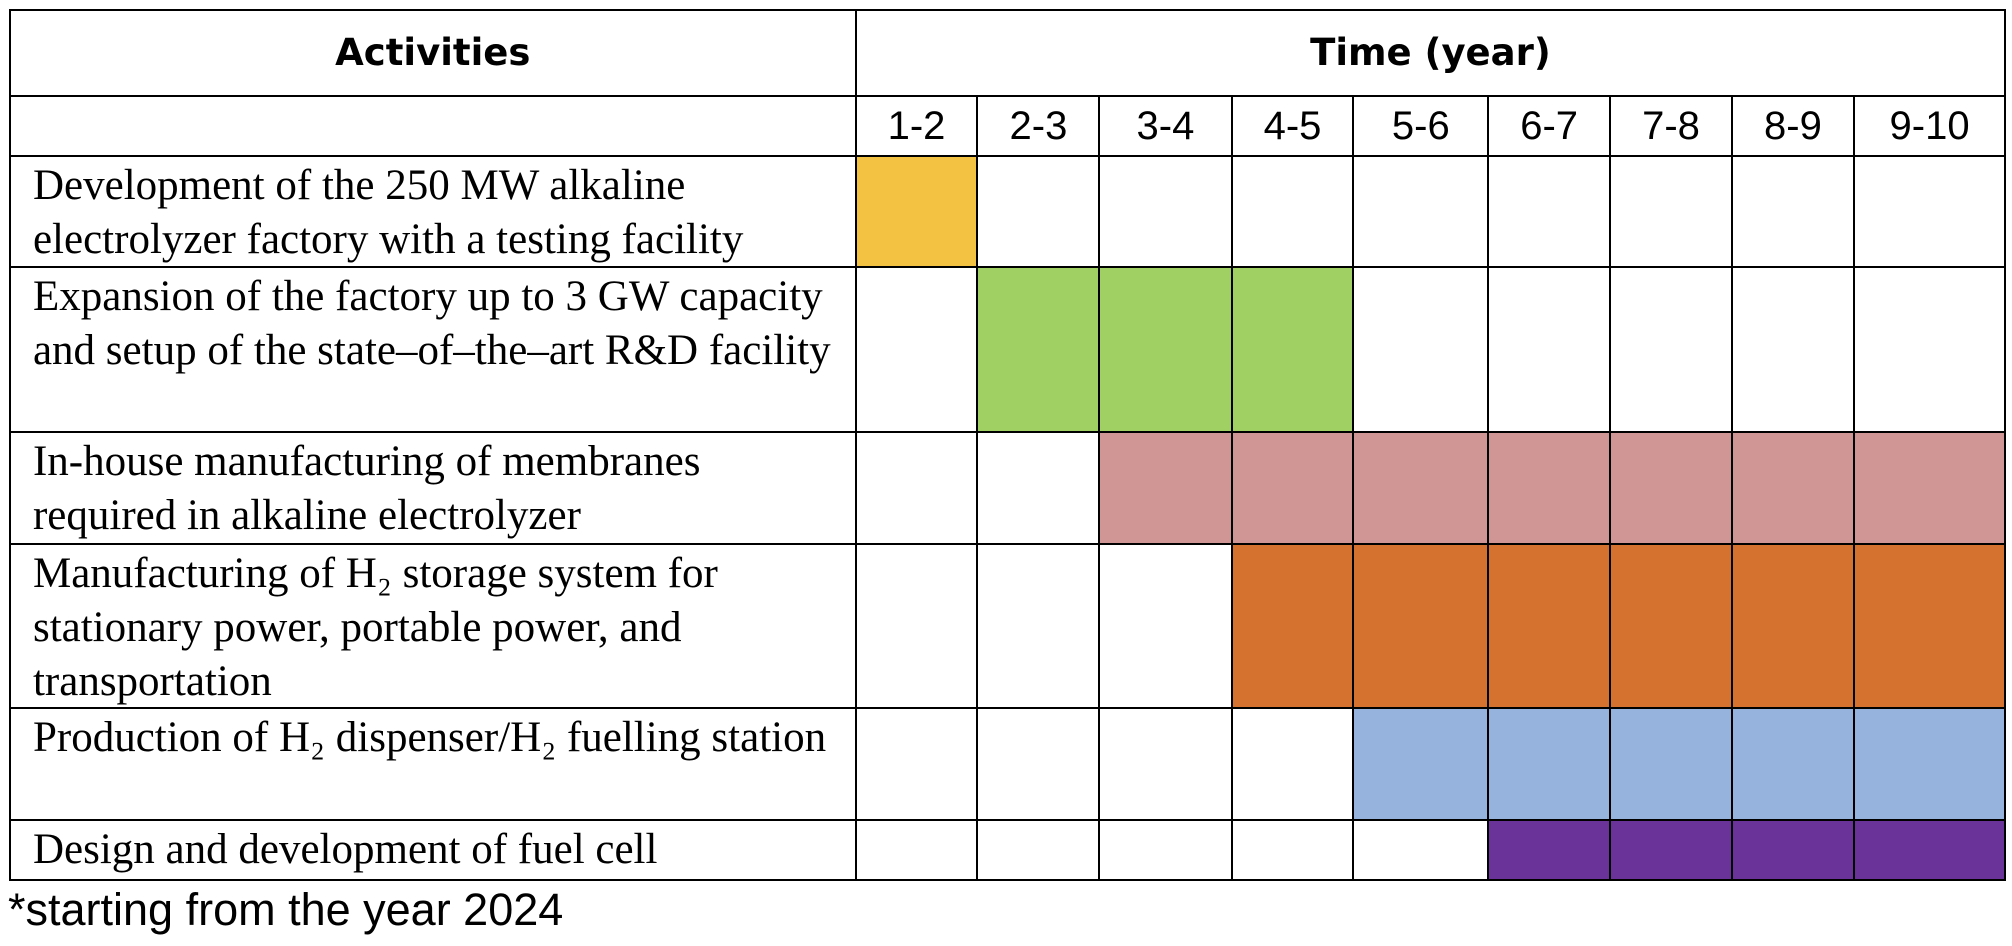  What do you see at coordinates (1038, 126) in the screenshot?
I see `period-header: 2-3` at bounding box center [1038, 126].